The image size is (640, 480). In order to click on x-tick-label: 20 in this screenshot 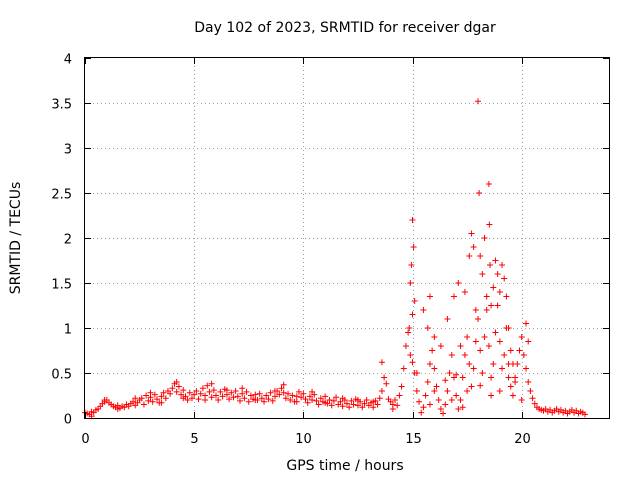, I will do `click(522, 439)`.